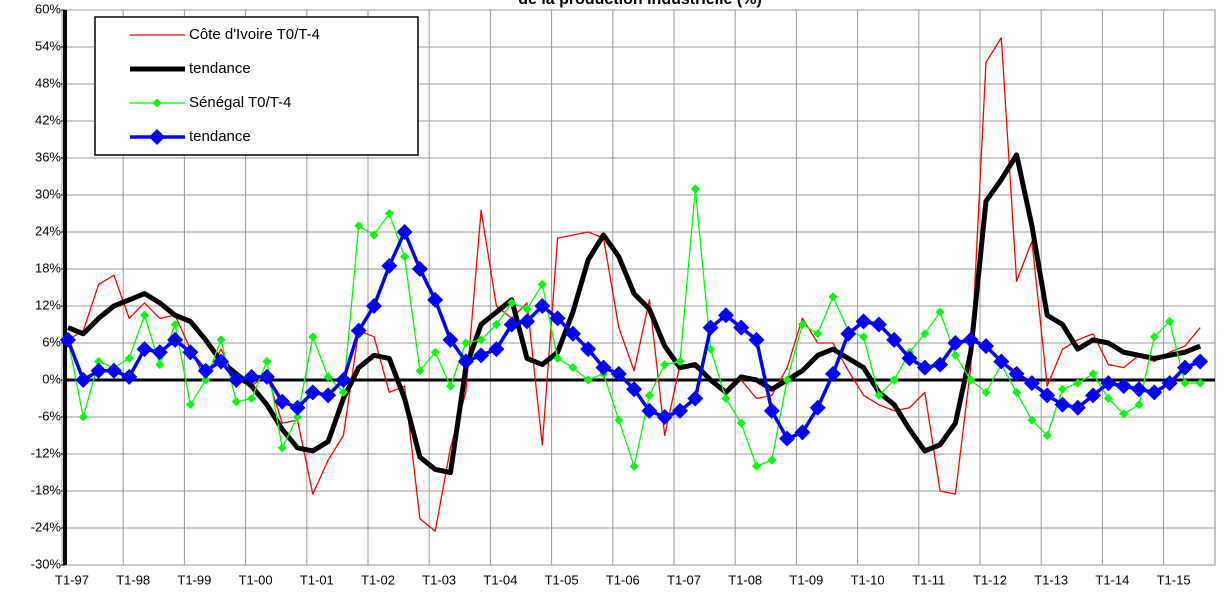 This screenshot has width=1224, height=598. Describe the element at coordinates (46, 526) in the screenshot. I see `y-tick-label: -24%` at that location.